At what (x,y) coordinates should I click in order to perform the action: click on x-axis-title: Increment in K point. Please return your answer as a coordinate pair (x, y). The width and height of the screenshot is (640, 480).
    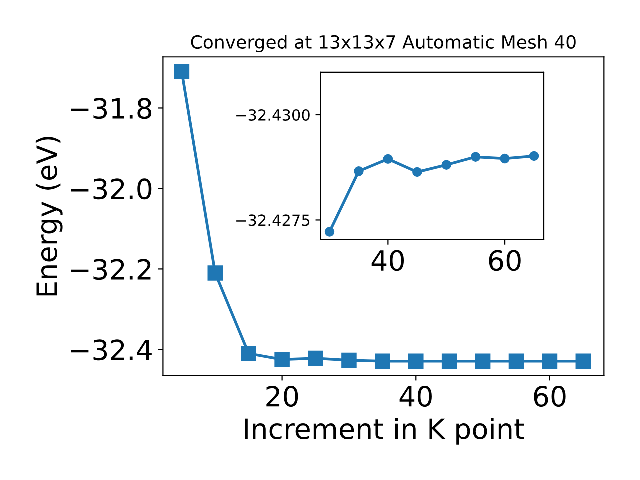
    Looking at the image, I should click on (384, 431).